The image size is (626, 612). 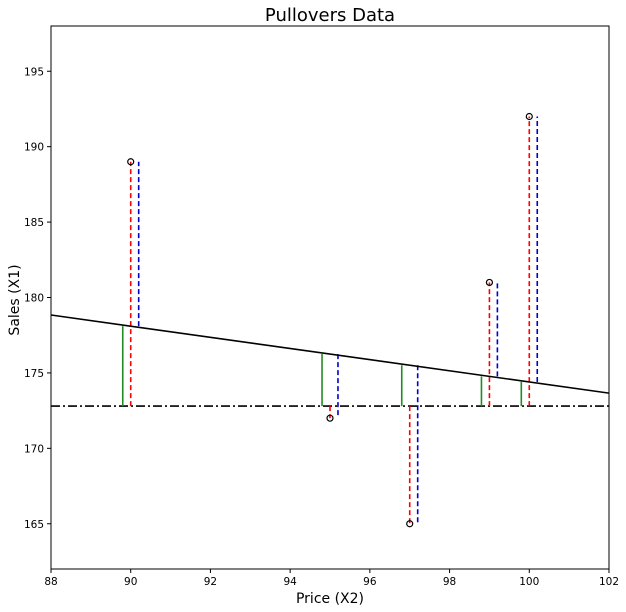 What do you see at coordinates (210, 582) in the screenshot?
I see `x-tick-label: 92` at bounding box center [210, 582].